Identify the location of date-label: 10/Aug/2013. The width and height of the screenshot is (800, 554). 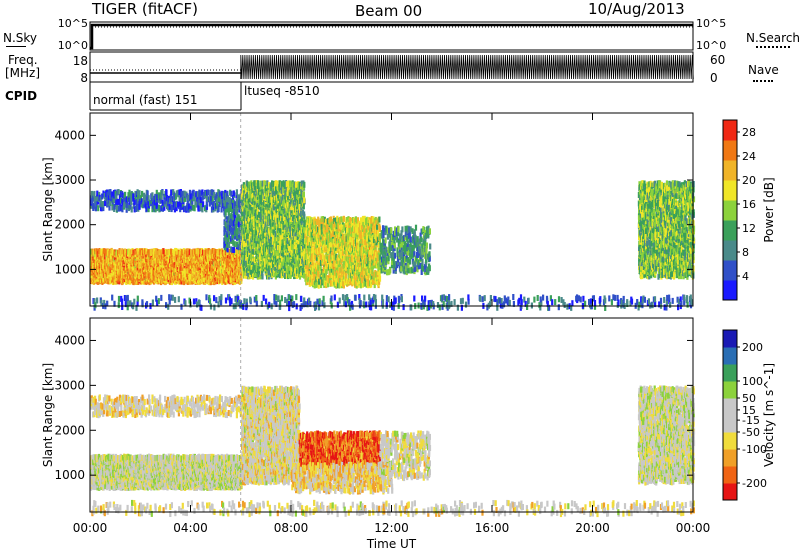
(636, 9).